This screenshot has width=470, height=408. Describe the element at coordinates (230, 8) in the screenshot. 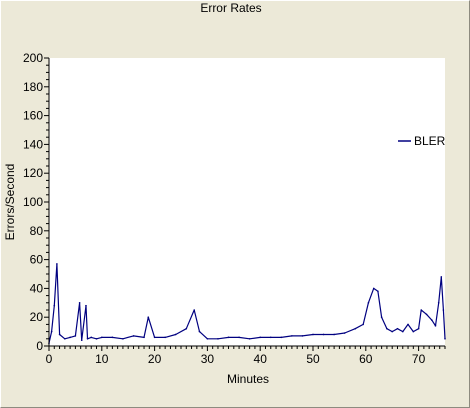

I see `chart-title: Error Rates` at that location.